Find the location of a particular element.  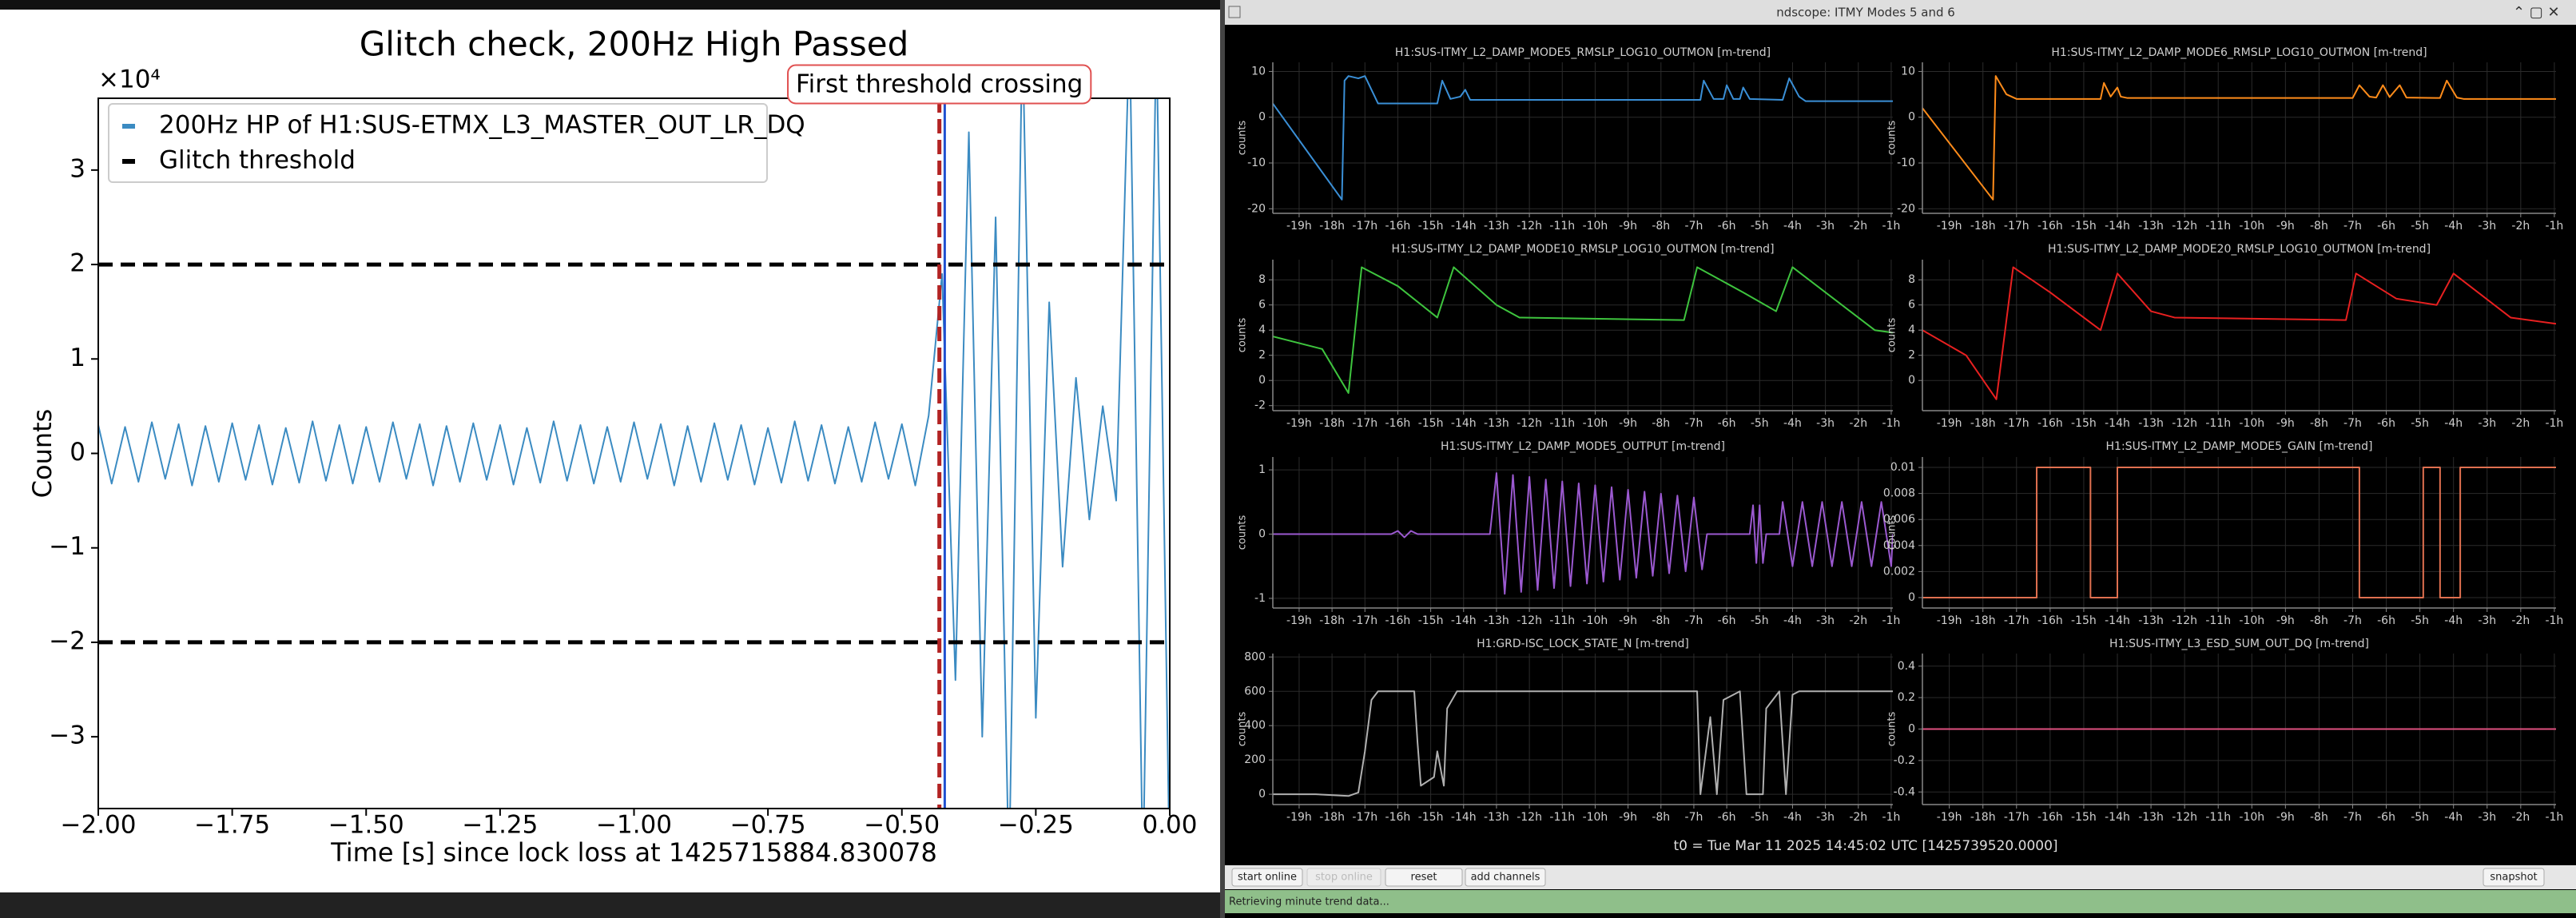

button: reset is located at coordinates (1424, 877).